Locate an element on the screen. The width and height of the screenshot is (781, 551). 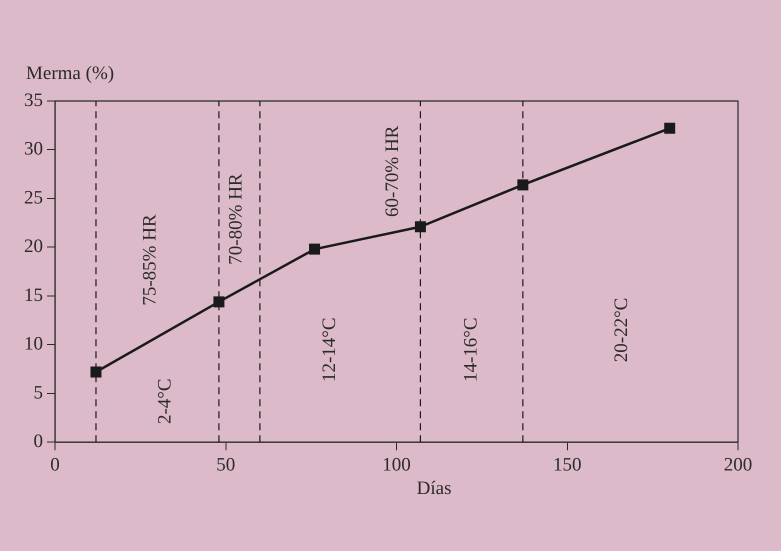
x-tick-label: 200 is located at coordinates (738, 465).